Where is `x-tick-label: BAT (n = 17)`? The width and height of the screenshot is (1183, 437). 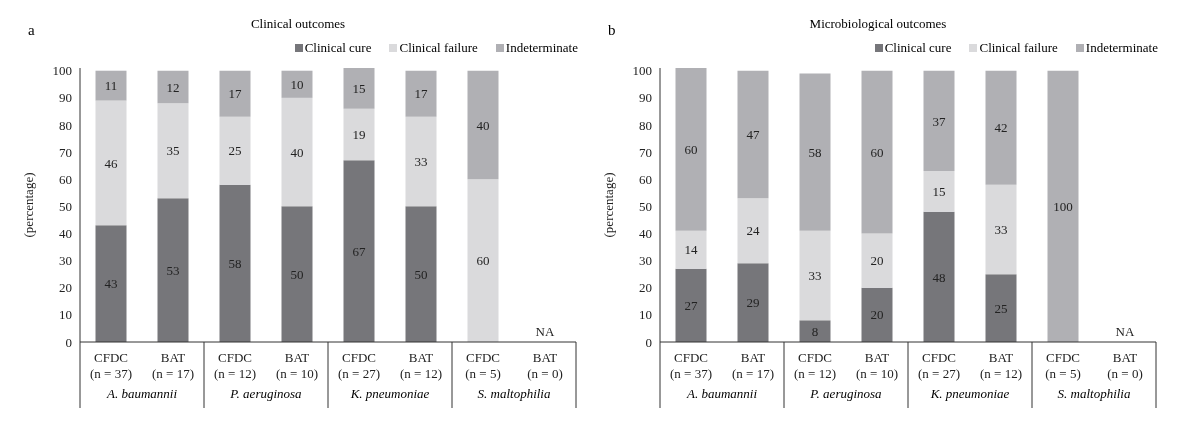 x-tick-label: BAT (n = 17) is located at coordinates (173, 365).